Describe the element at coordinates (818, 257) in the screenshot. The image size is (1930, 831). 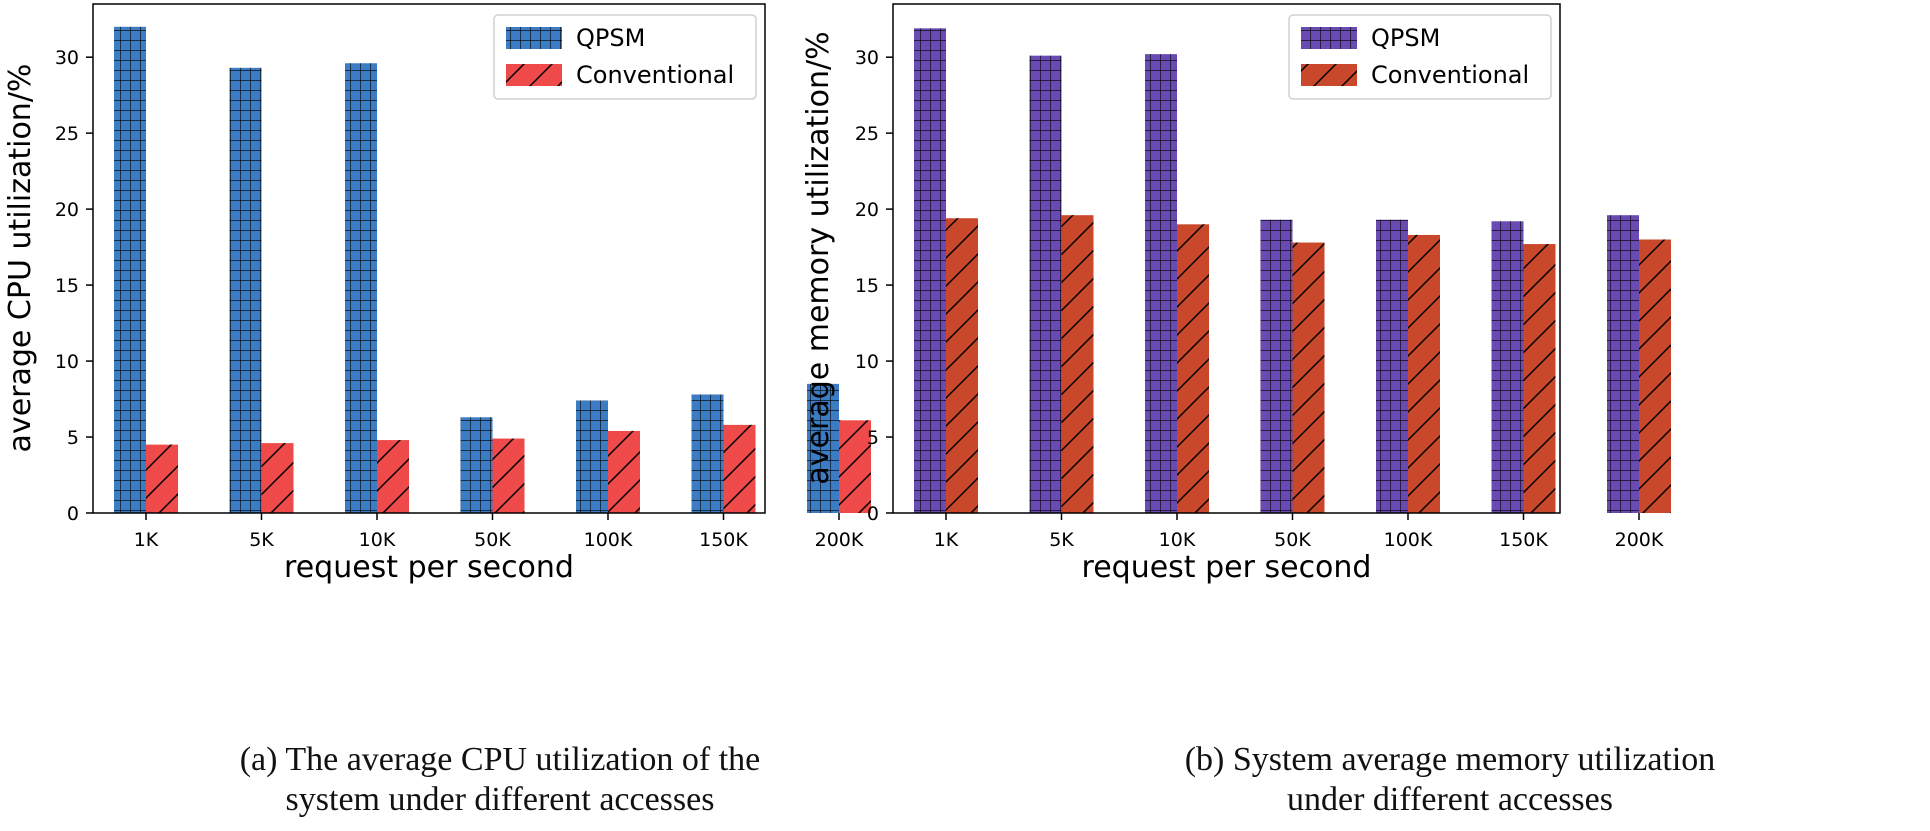
I see `y-axis-label: average memory utilization/%` at that location.